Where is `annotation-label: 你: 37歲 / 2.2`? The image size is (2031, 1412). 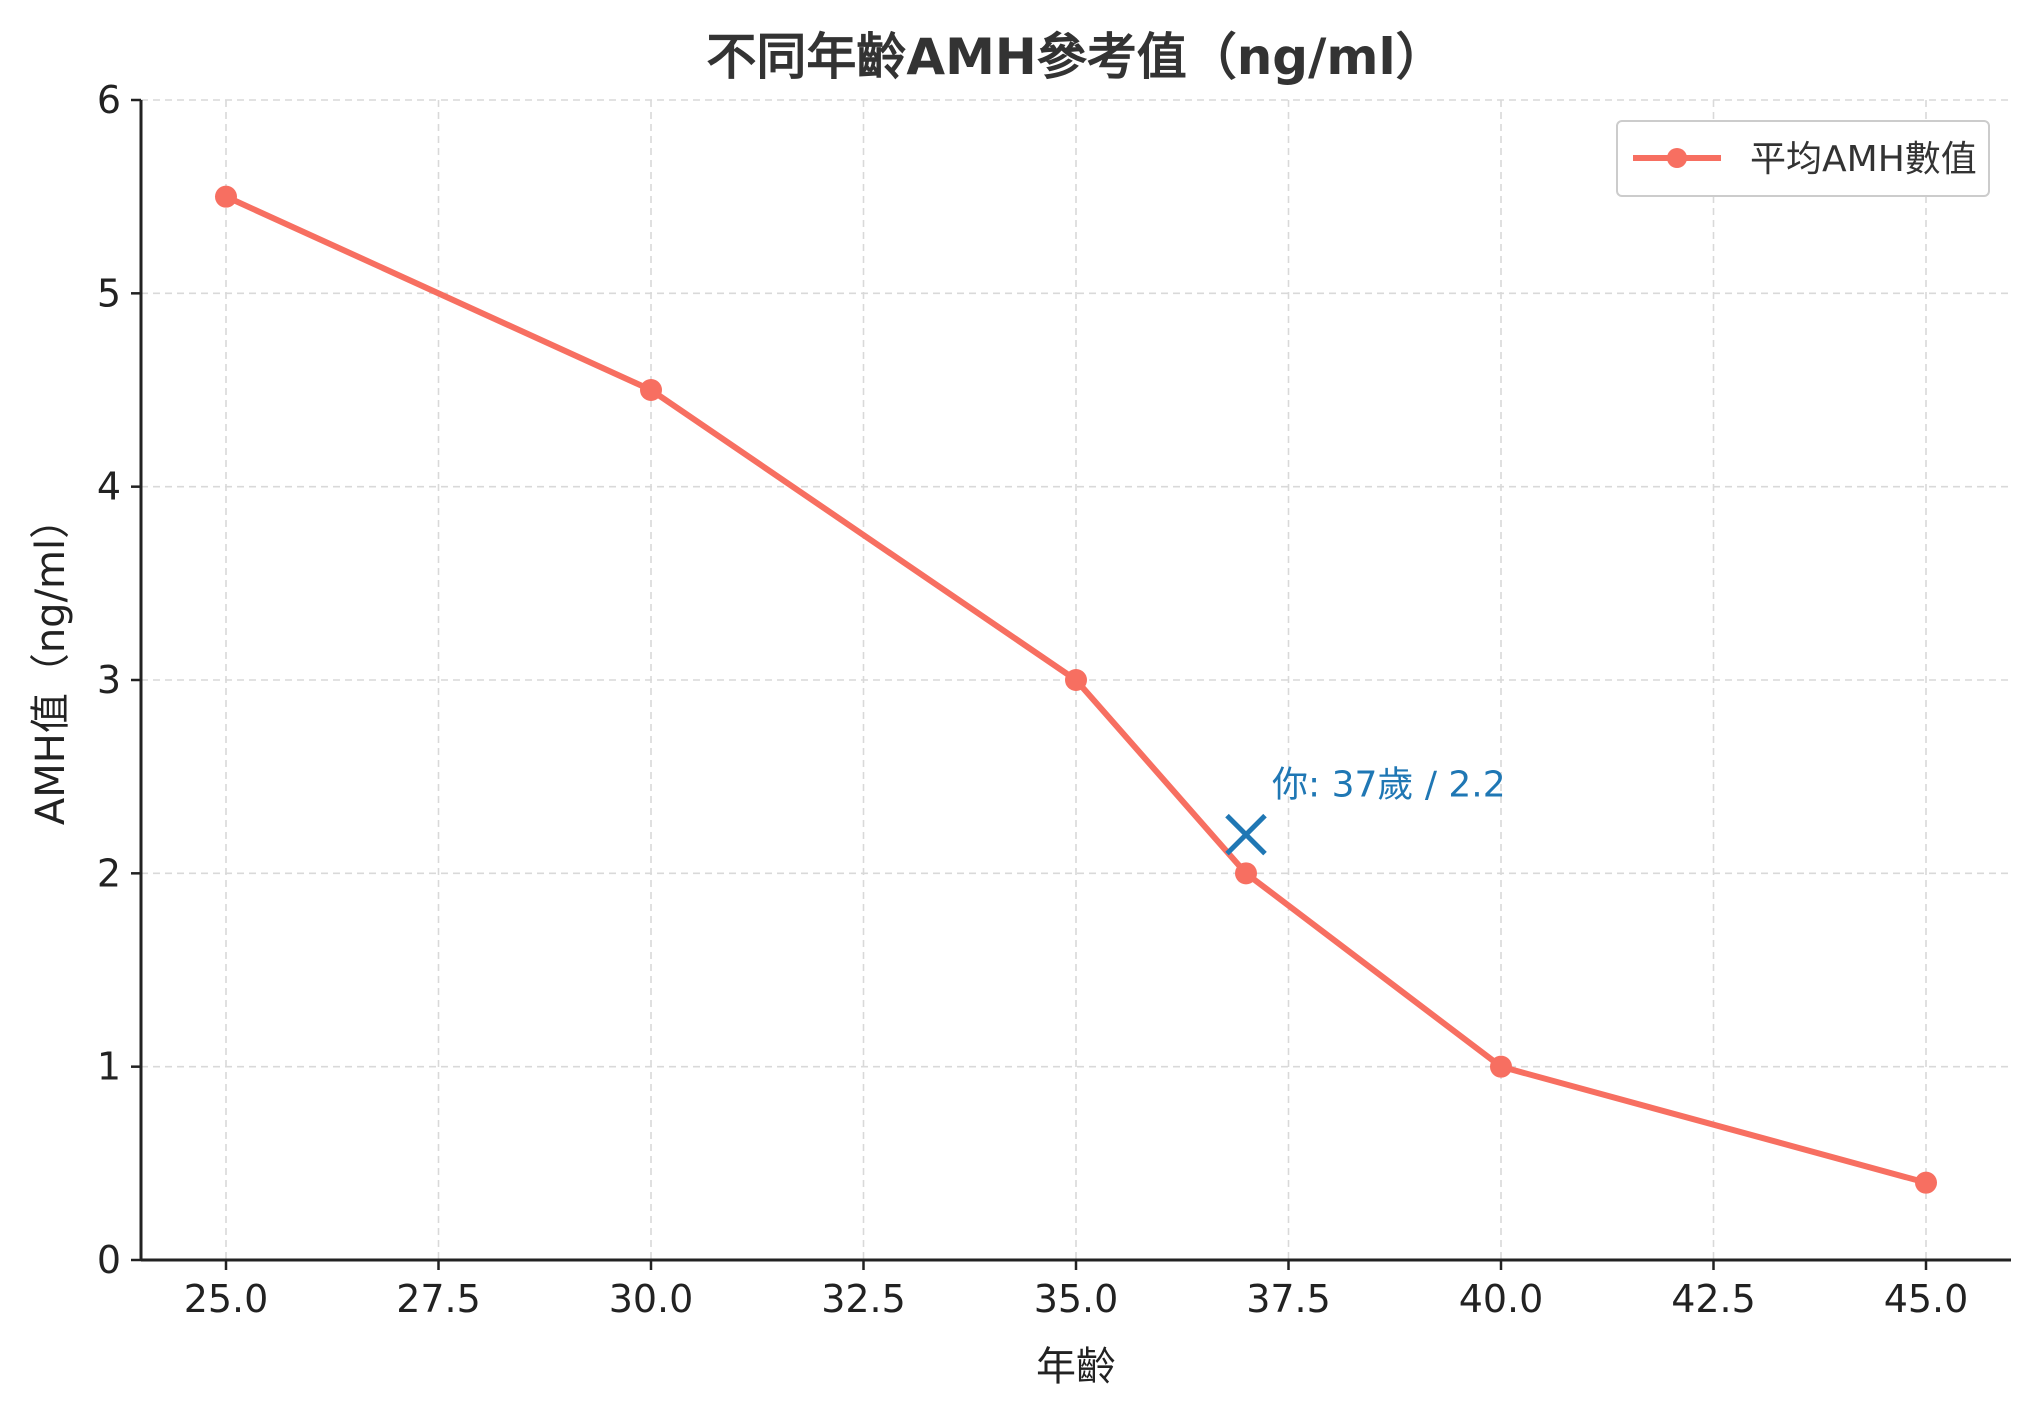 annotation-label: 你: 37歲 / 2.2 is located at coordinates (1389, 785).